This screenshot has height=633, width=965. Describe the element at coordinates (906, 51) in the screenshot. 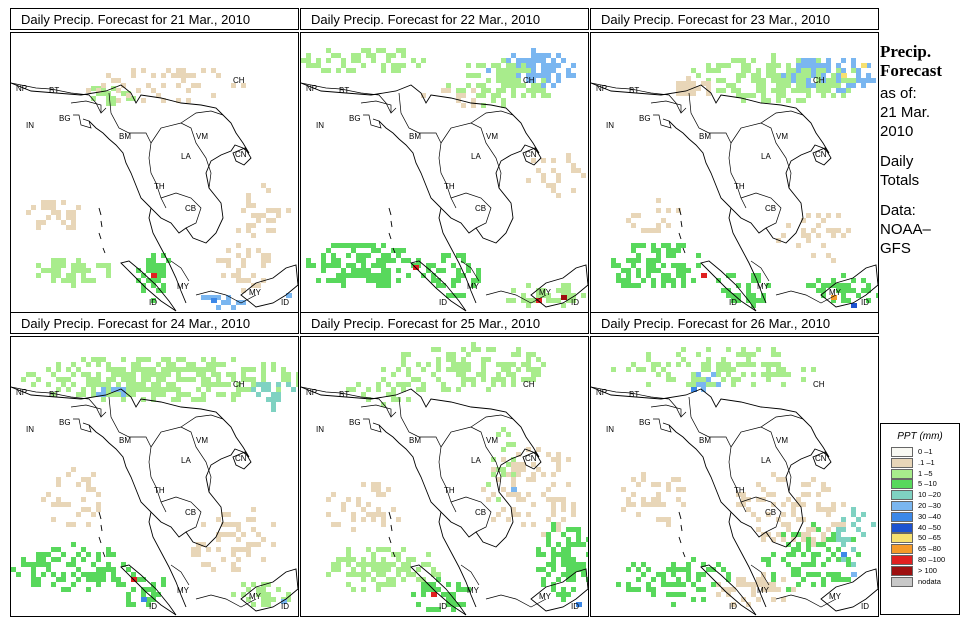

I see `sidebar-heading-1: Precip.` at that location.